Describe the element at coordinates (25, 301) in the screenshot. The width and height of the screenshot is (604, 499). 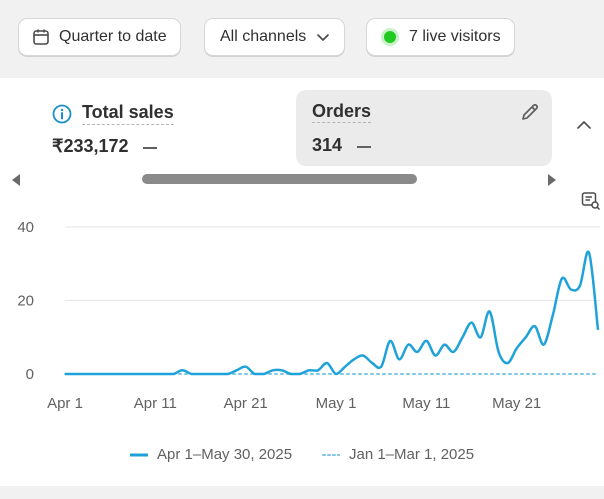
I see `y-tick-label: 20` at that location.